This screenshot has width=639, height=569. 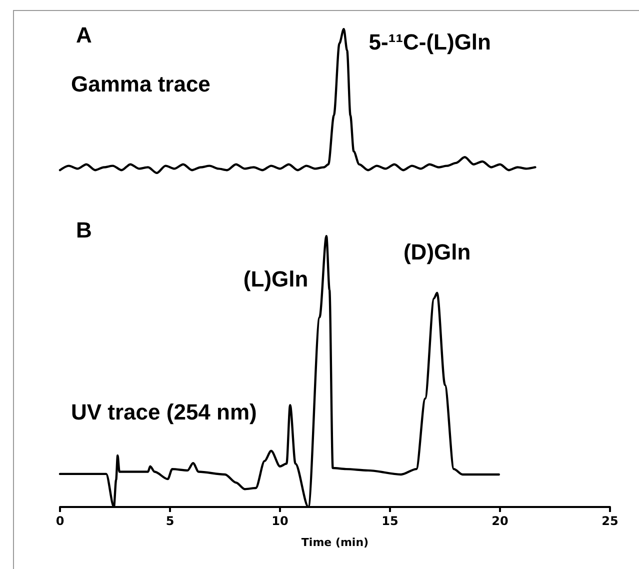 What do you see at coordinates (164, 412) in the screenshot?
I see `annotation: UV trace (254 nm)` at bounding box center [164, 412].